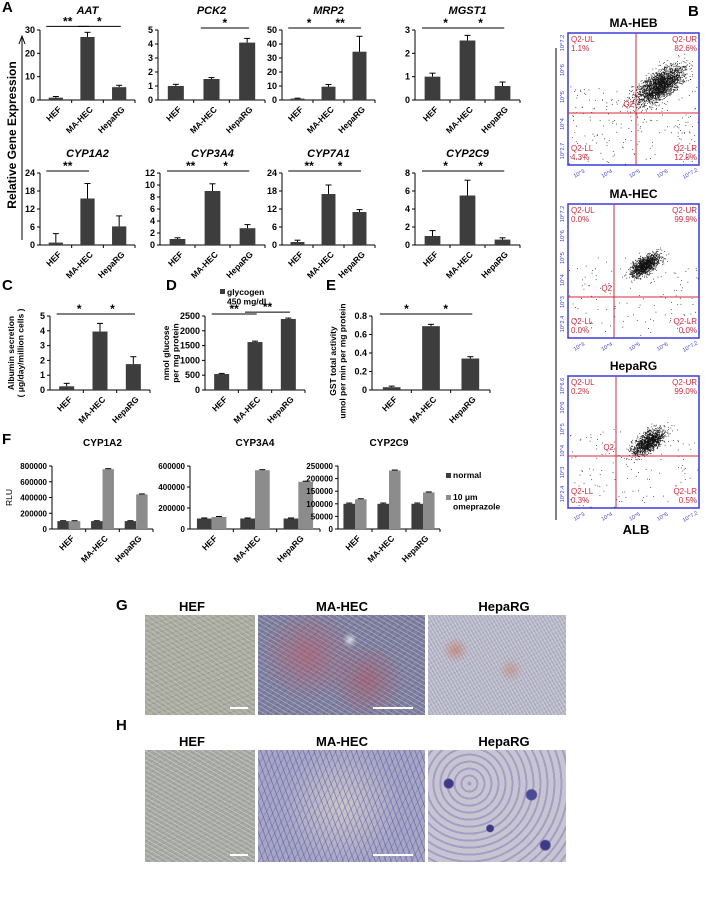 Image resolution: width=709 pixels, height=914 pixels. What do you see at coordinates (468, 11) in the screenshot?
I see `chart-title-mgst1: MGST1` at bounding box center [468, 11].